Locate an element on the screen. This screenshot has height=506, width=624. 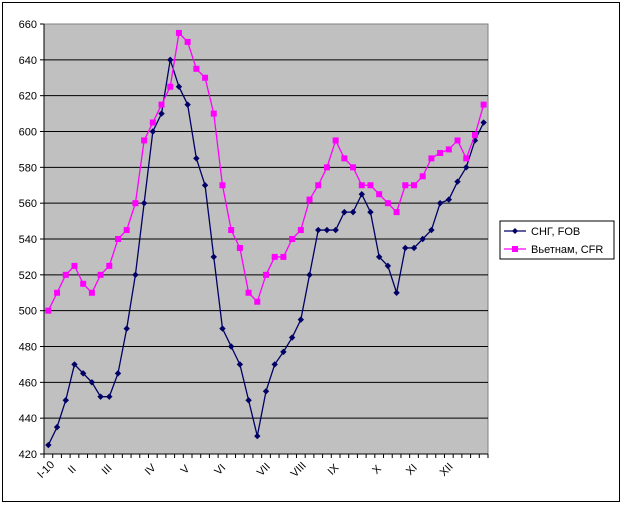
legend: СНГ, FOB Вьетнам, CFR is located at coordinates (557, 240).